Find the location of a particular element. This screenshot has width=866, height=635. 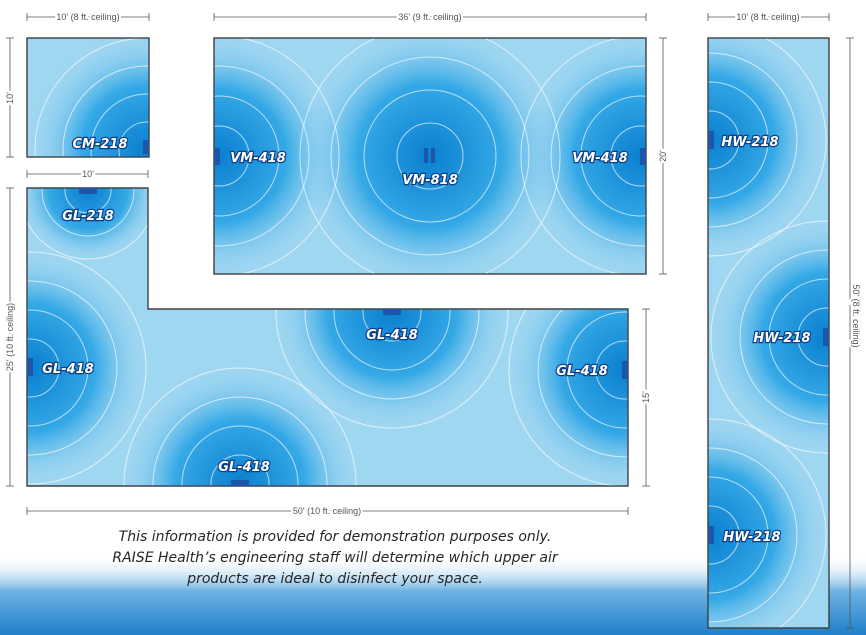

unit-label-hw-218-bottom: HW-218 is located at coordinates (751, 537).